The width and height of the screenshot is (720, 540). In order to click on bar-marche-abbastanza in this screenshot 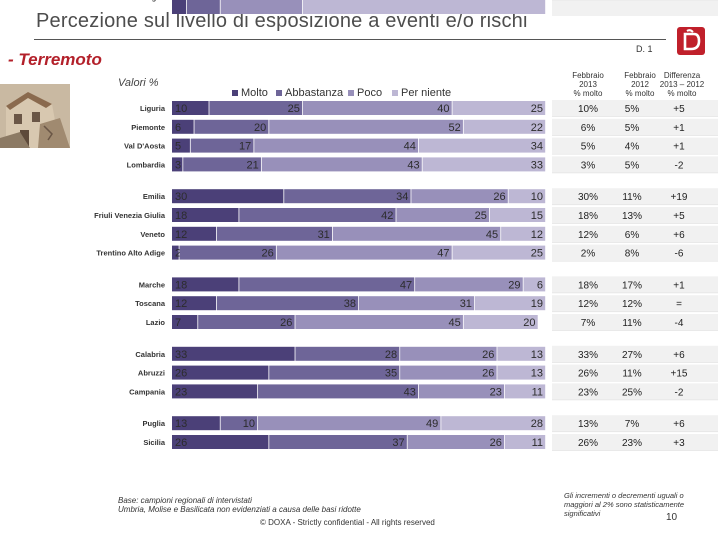, I will do `click(327, 284)`.